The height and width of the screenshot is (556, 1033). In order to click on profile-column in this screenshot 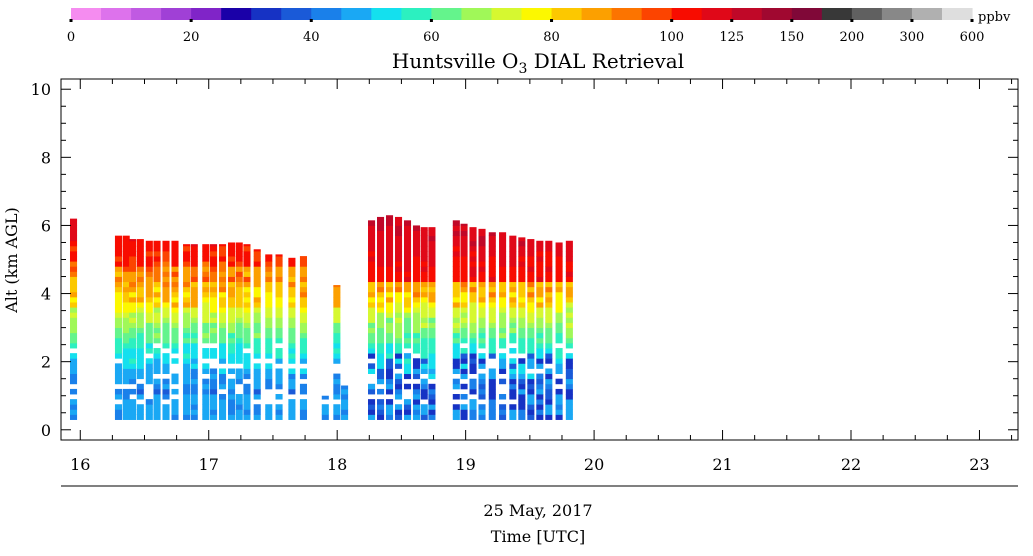, I will do `click(464, 321)`.